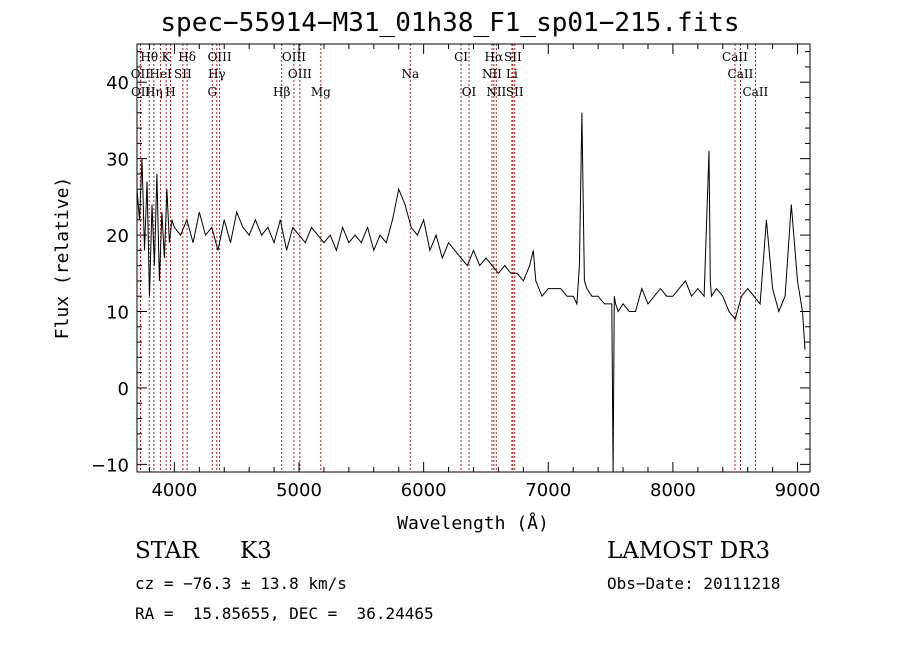  Describe the element at coordinates (694, 583) in the screenshot. I see `observation-date: Obs−Date: 20111218` at that location.